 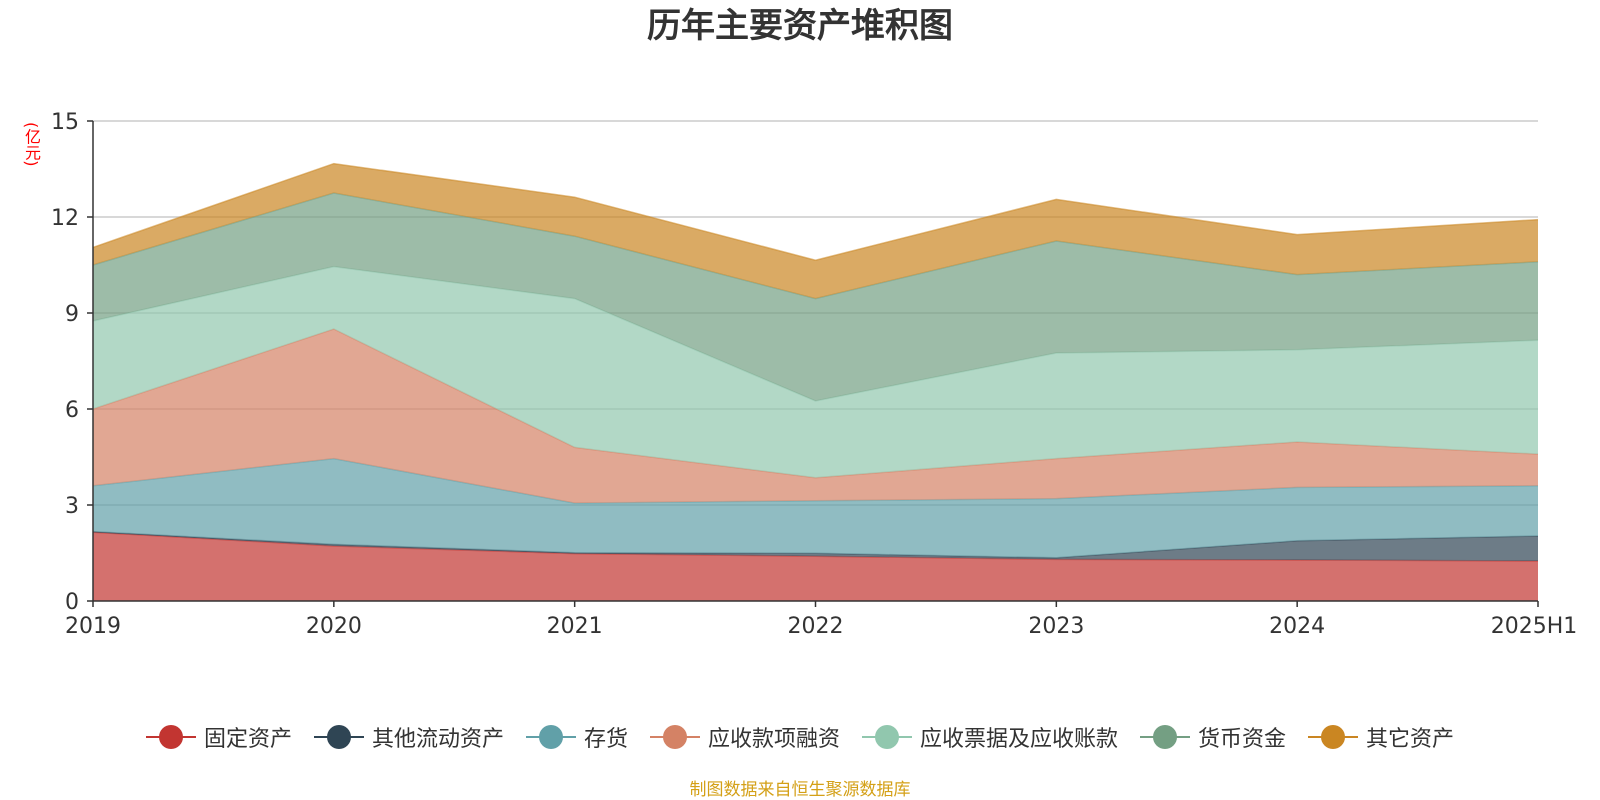 What do you see at coordinates (65, 122) in the screenshot?
I see `y-tick-label-15: 15` at bounding box center [65, 122].